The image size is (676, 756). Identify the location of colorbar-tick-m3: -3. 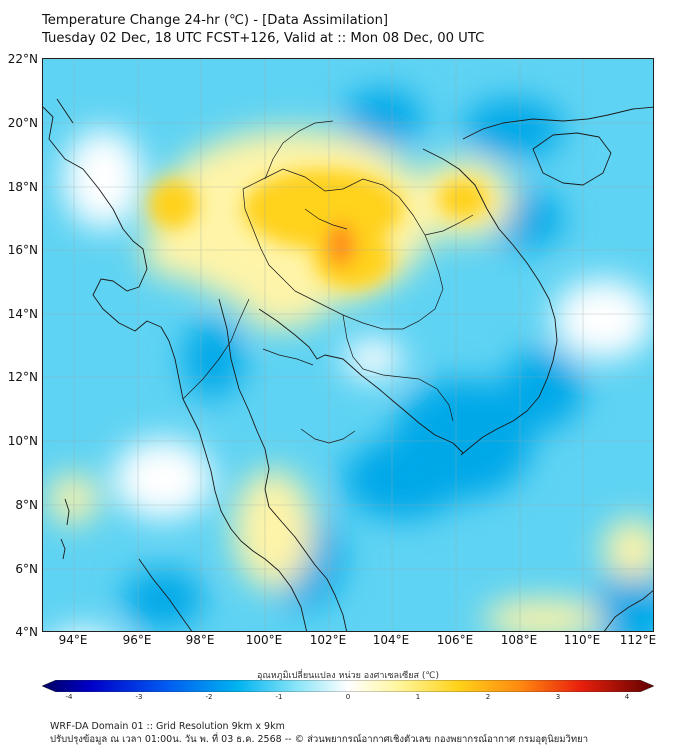
(139, 697).